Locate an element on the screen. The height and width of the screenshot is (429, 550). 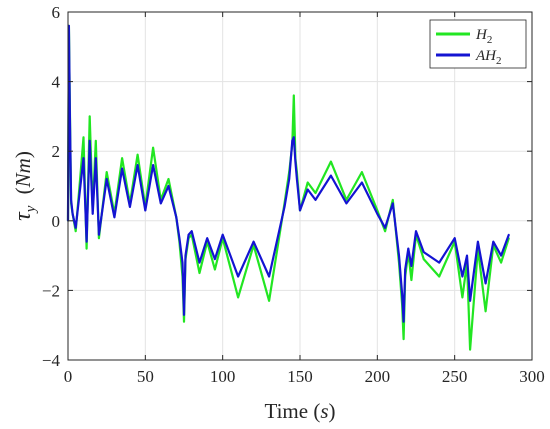
y-tick-label: 0 is located at coordinates (56, 221).